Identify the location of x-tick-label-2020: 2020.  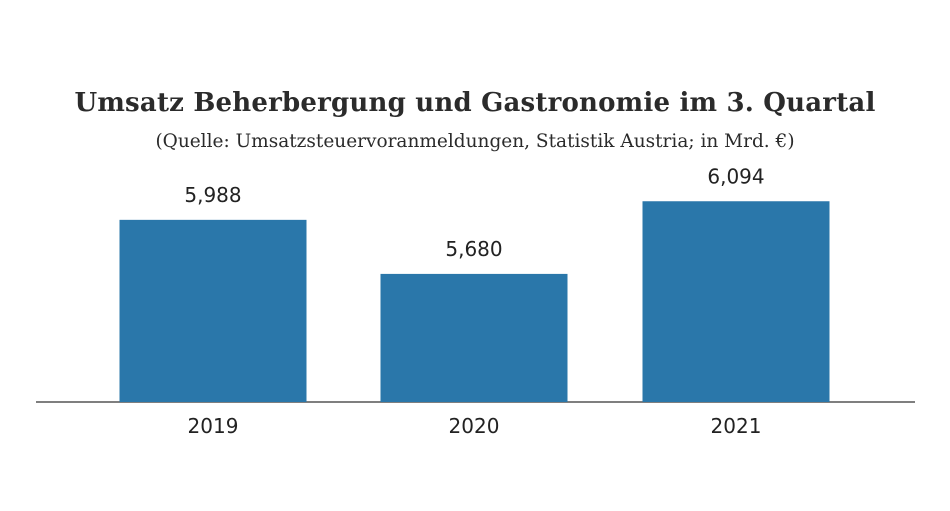
(474, 426).